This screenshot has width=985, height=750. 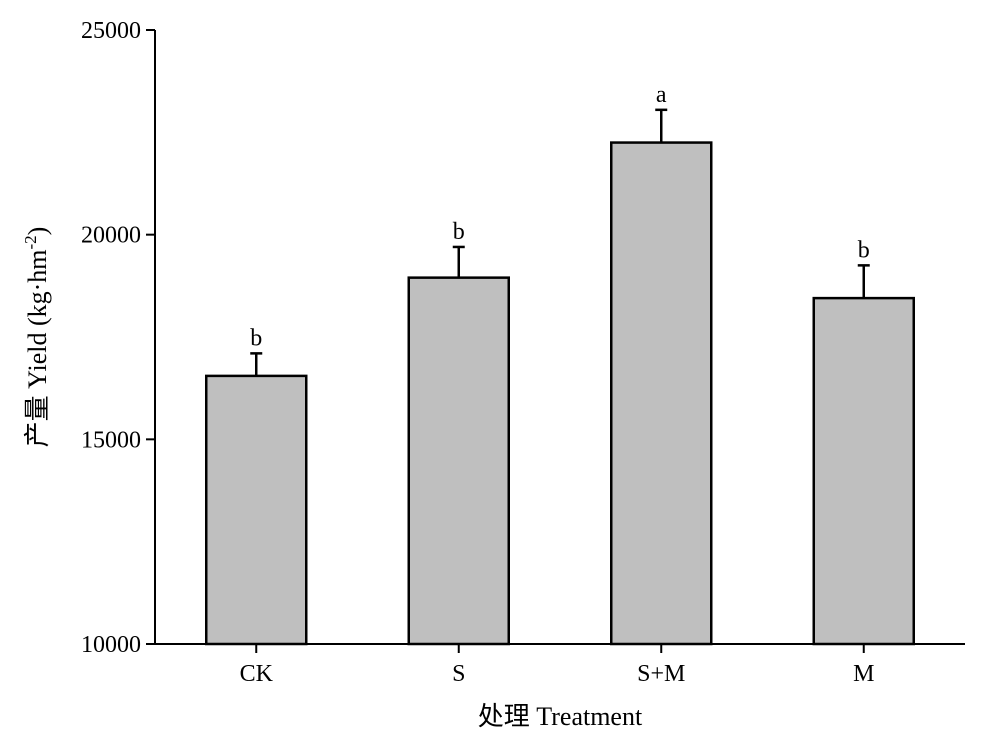 What do you see at coordinates (111, 645) in the screenshot?
I see `y-tick-label: 10000` at bounding box center [111, 645].